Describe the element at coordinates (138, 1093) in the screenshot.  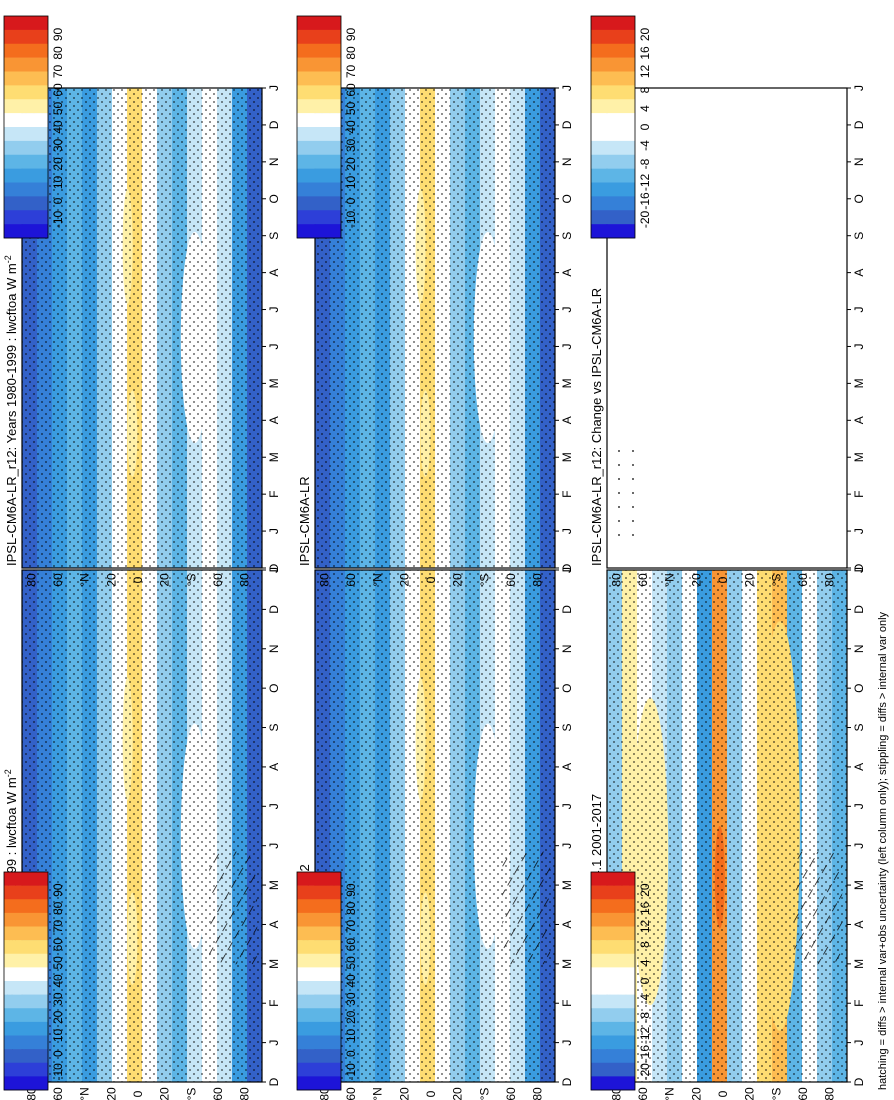
I see `lat-tick-label: 0` at that location.